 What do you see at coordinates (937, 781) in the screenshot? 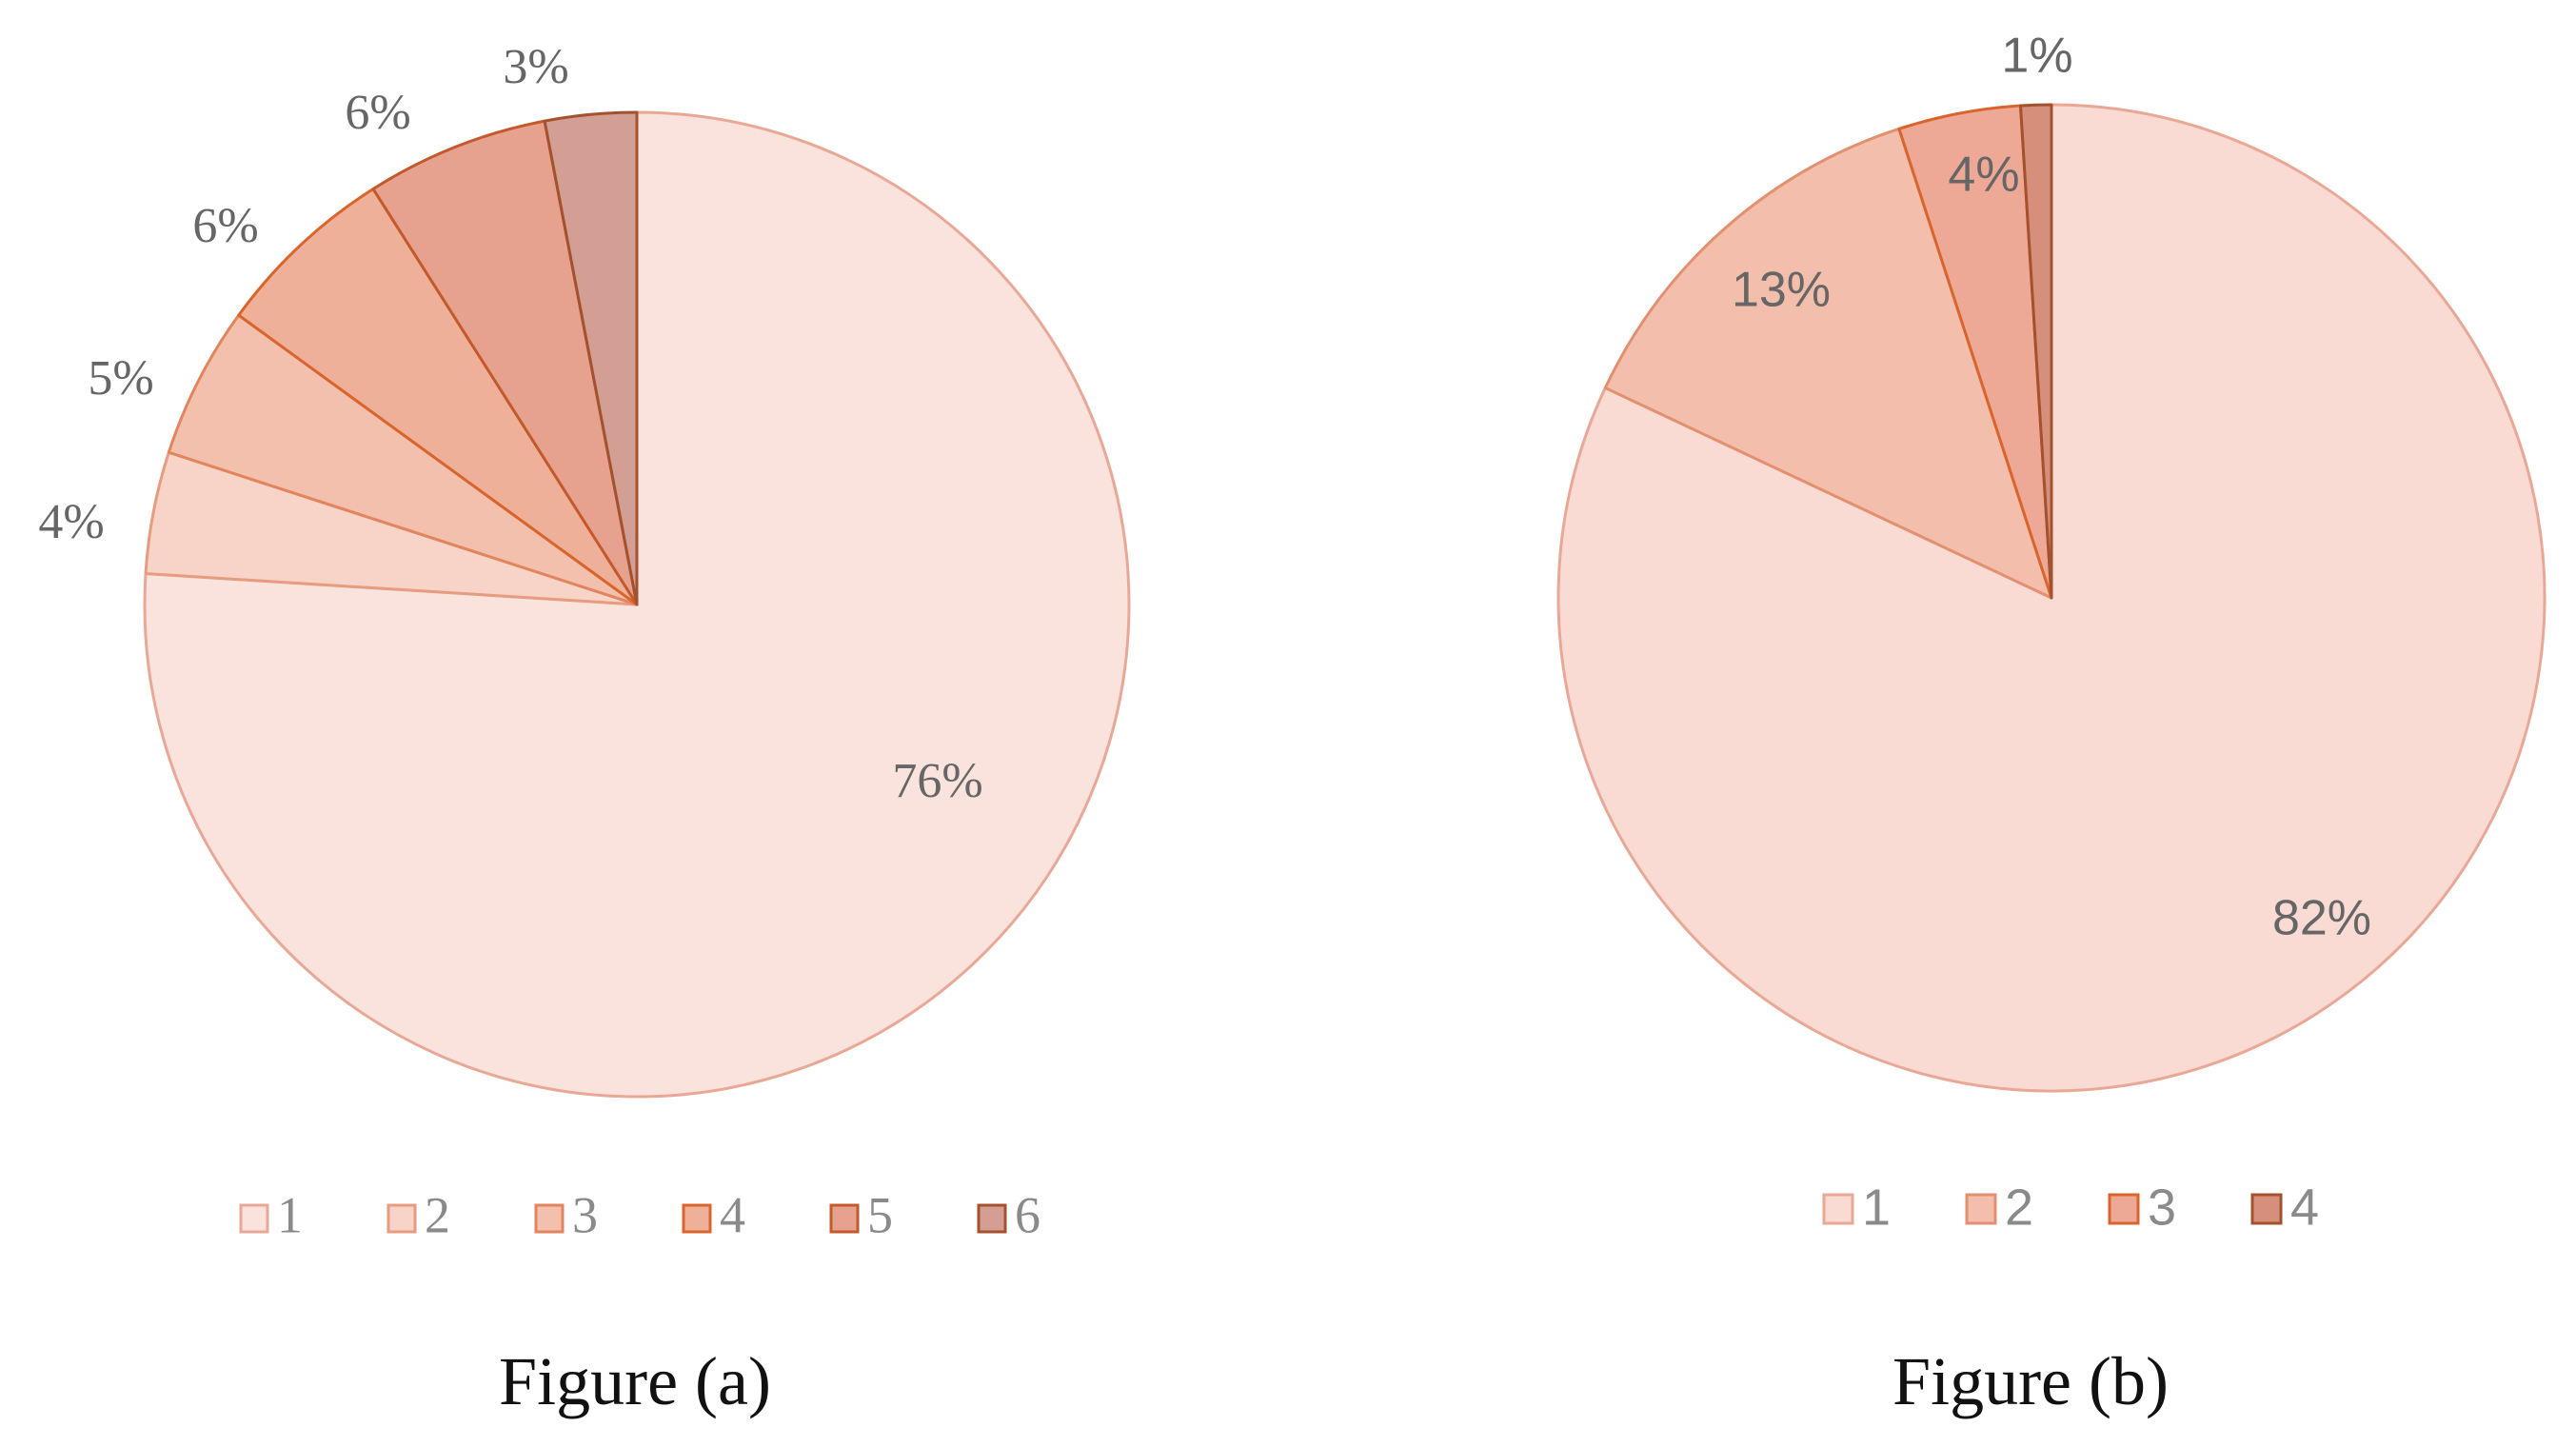
I see `slice-percent-label-1: 76%` at bounding box center [937, 781].